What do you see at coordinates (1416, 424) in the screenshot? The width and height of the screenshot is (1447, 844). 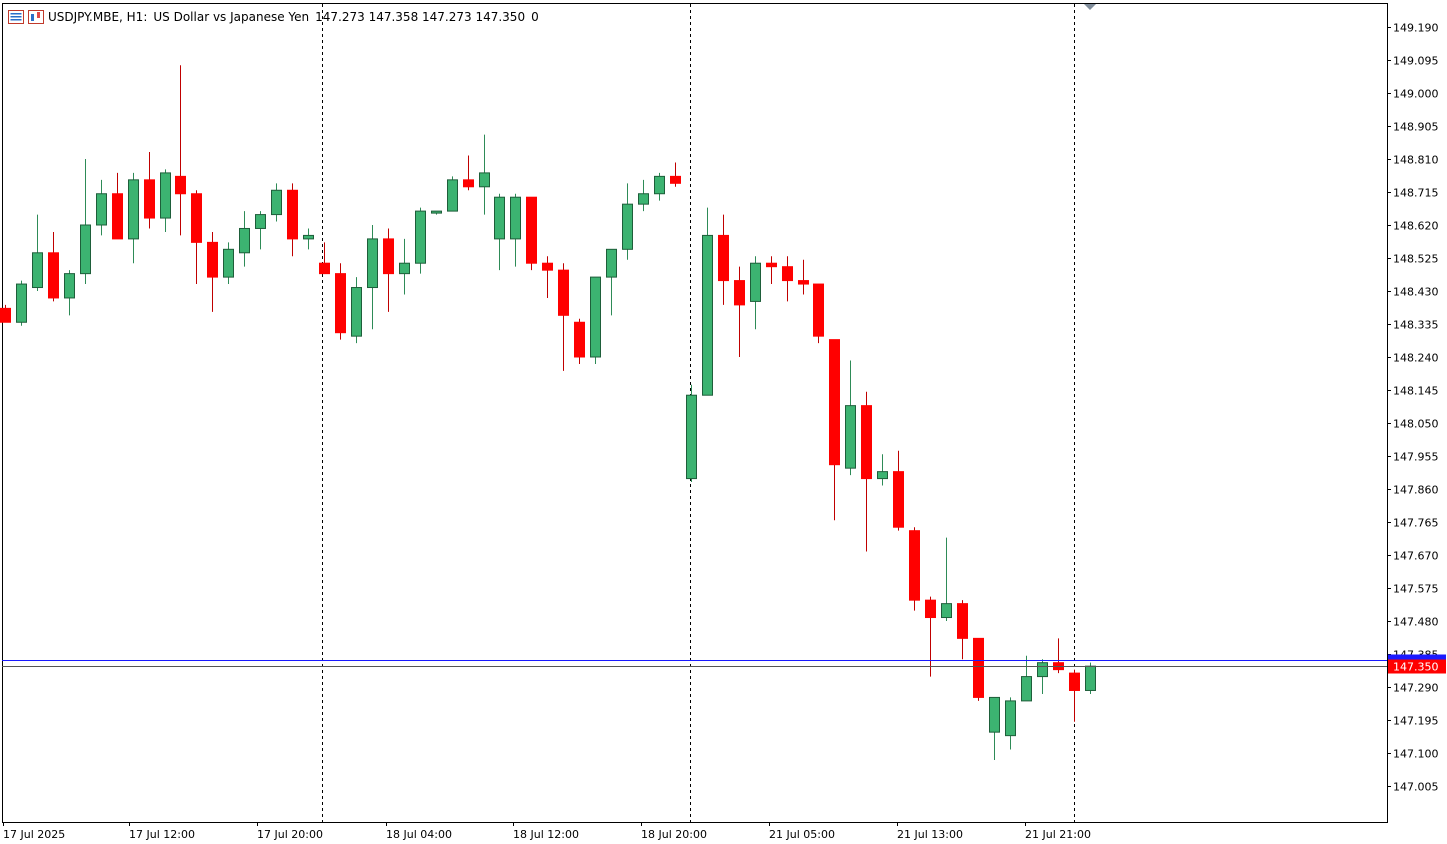 I see `y-tick-label: 148.050` at bounding box center [1416, 424].